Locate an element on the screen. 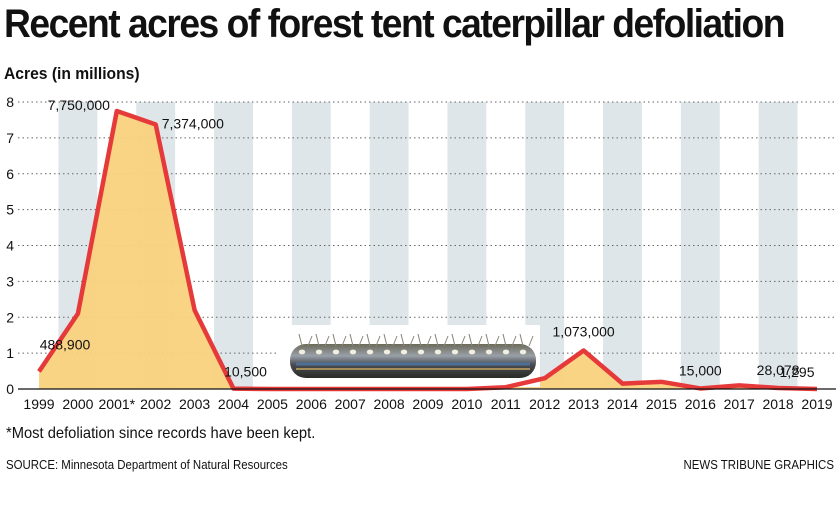 This screenshot has height=525, width=840. caterpillar-photo is located at coordinates (409, 356).